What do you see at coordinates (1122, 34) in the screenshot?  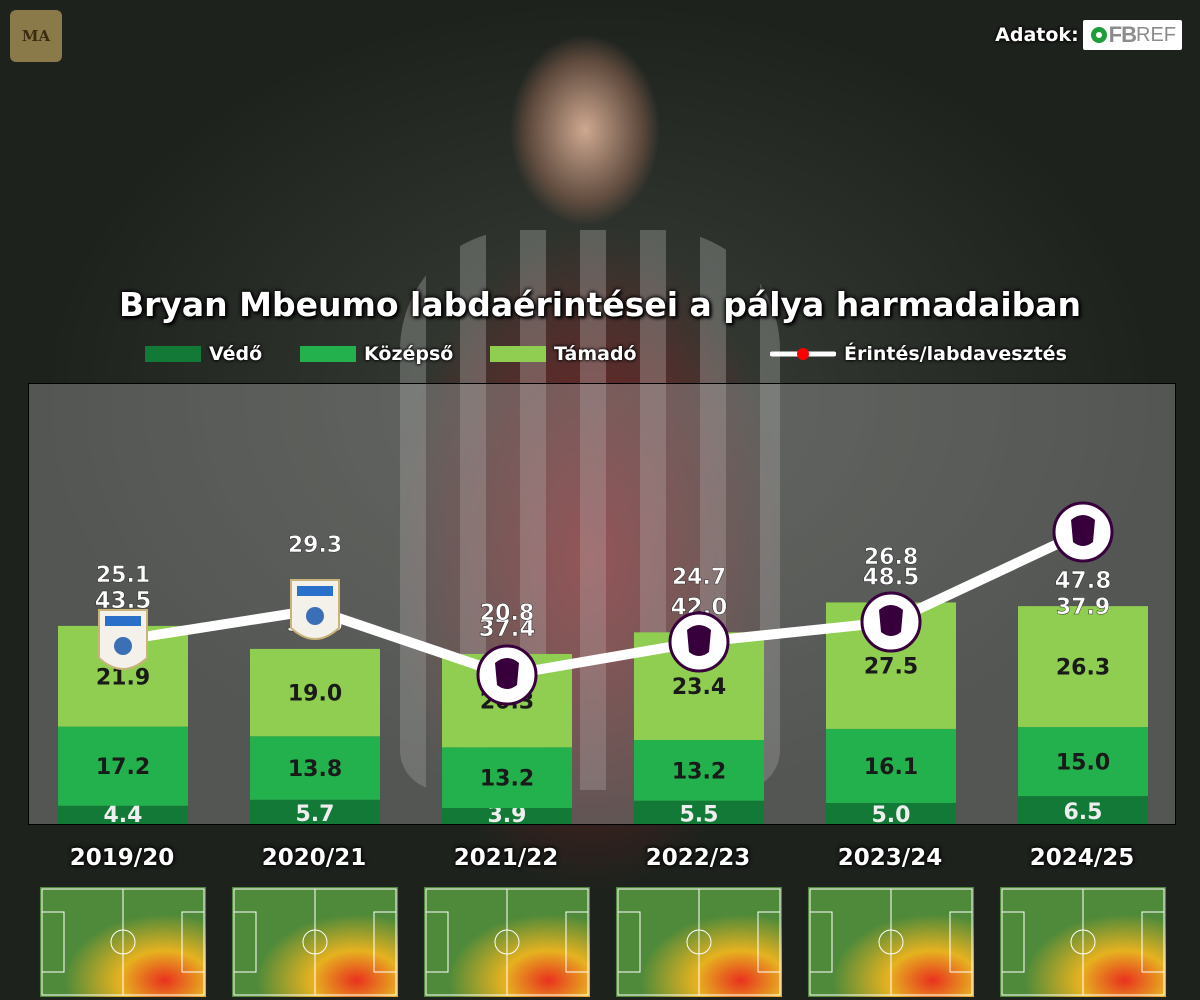 I see `fbref-logo-fb: FB` at bounding box center [1122, 34].